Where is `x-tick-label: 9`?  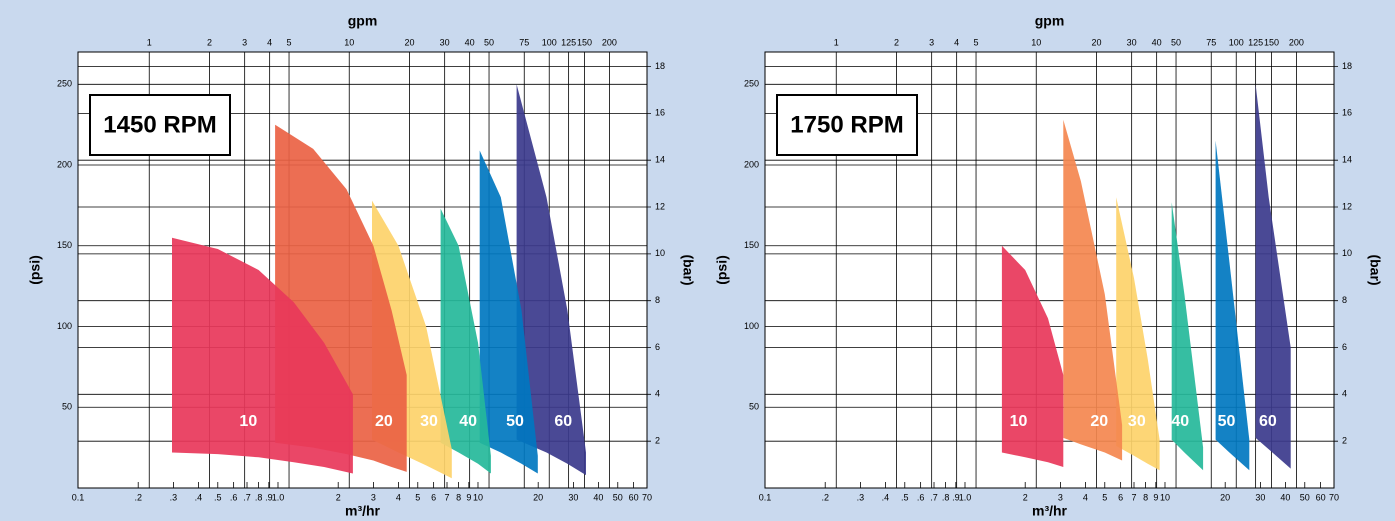 x-tick-label: 9 is located at coordinates (1155, 497).